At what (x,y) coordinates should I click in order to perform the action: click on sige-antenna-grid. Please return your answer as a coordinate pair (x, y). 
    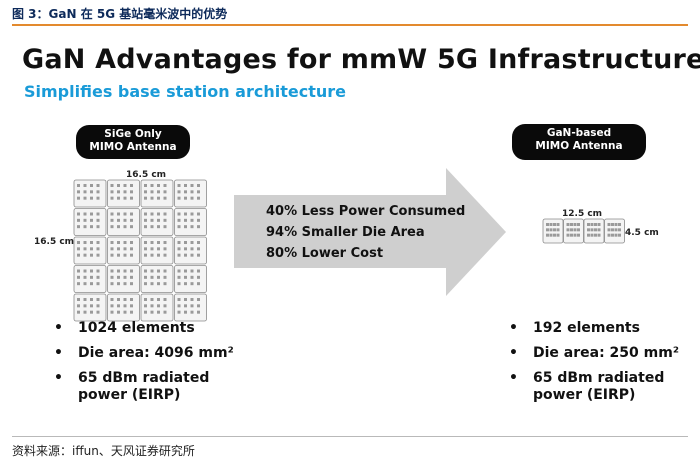
    Looking at the image, I should click on (140, 250).